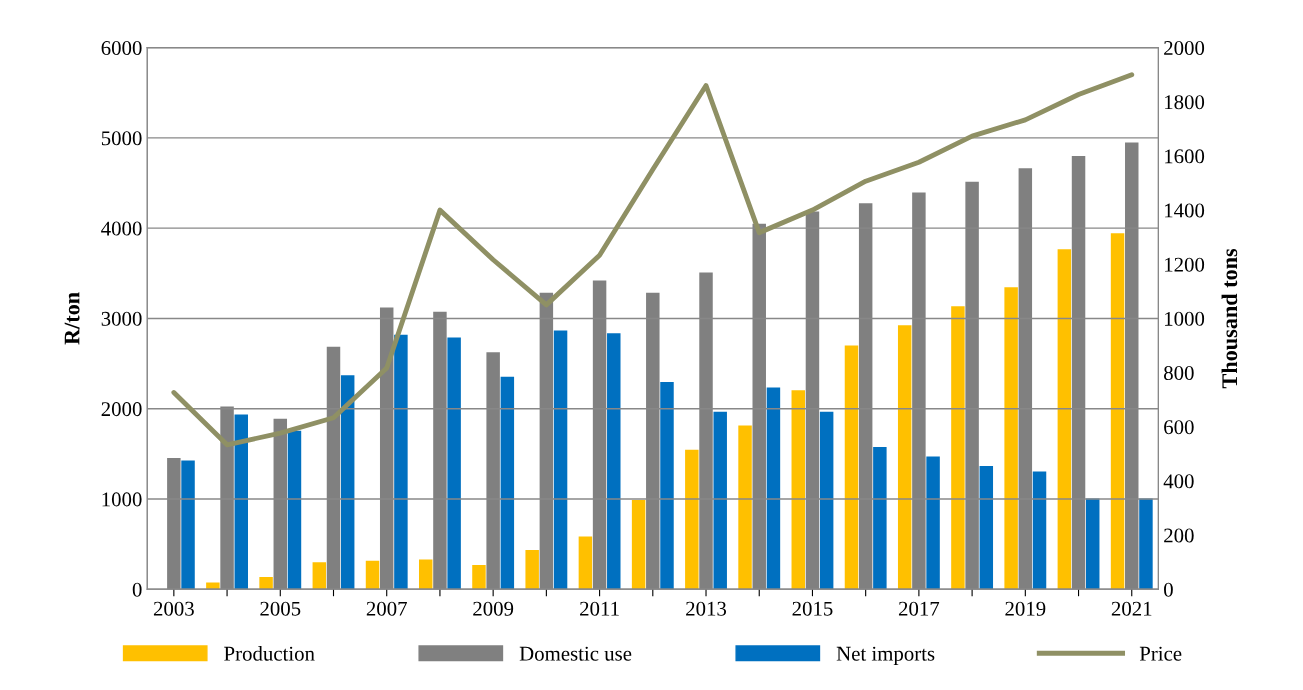 The height and width of the screenshot is (690, 1303). I want to click on y-axis-title: R/ton, so click(72, 318).